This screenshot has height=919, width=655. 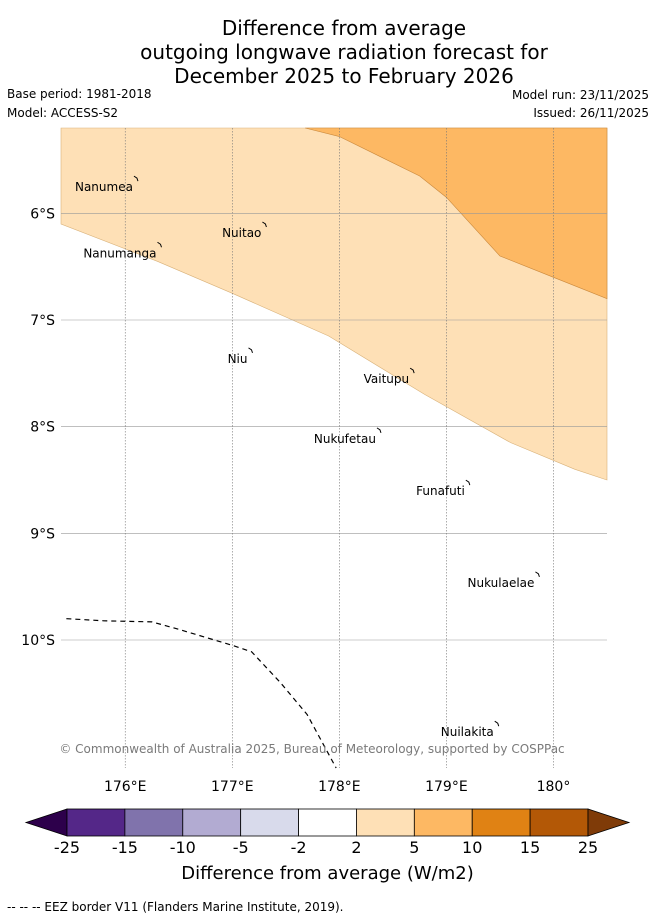 I want to click on colorbar-tick-label: -5, so click(x=241, y=847).